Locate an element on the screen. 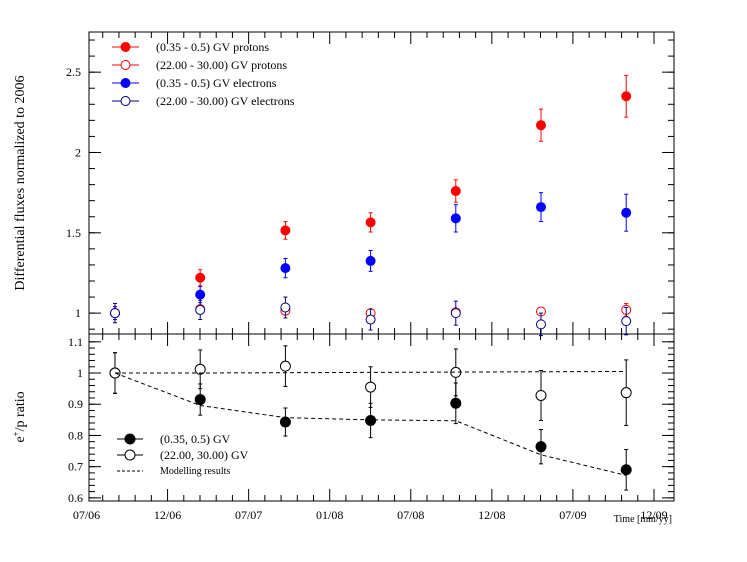  top-point-s2-p4 is located at coordinates (455, 218).